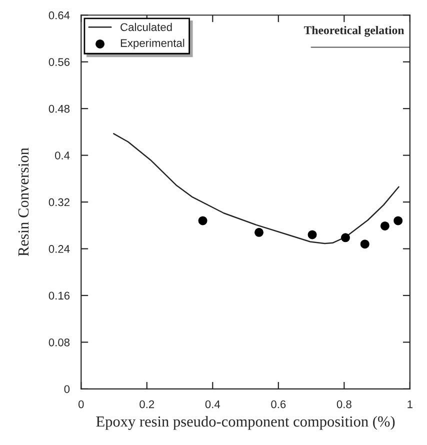 The width and height of the screenshot is (427, 445). Describe the element at coordinates (146, 27) in the screenshot. I see `legend-label: Calculated` at that location.